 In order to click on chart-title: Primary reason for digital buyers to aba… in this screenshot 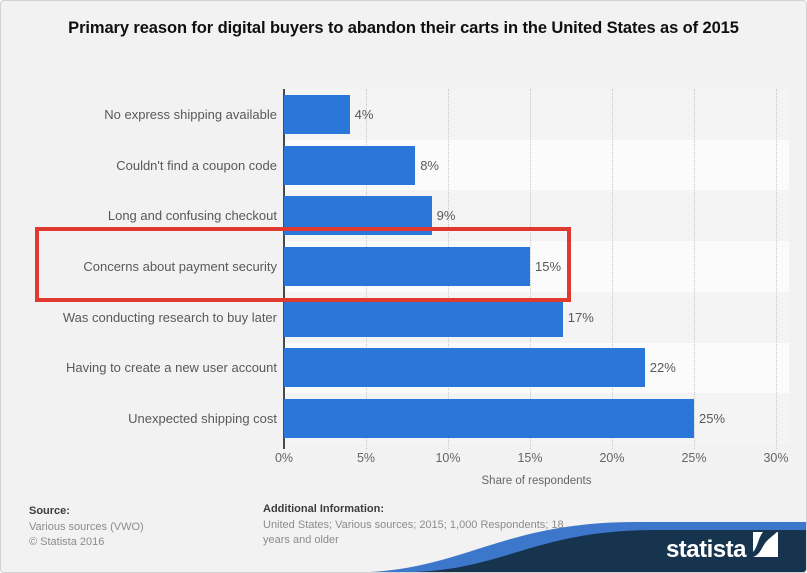, I will do `click(403, 28)`.